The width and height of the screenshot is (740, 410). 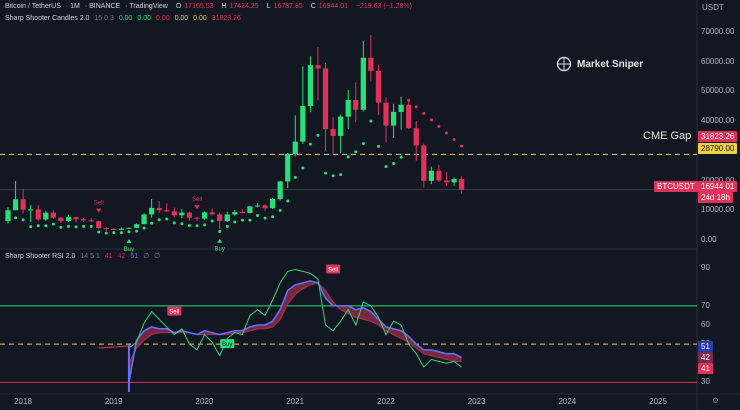 What do you see at coordinates (718, 121) in the screenshot?
I see `price-tick-label: 40000.00` at bounding box center [718, 121].